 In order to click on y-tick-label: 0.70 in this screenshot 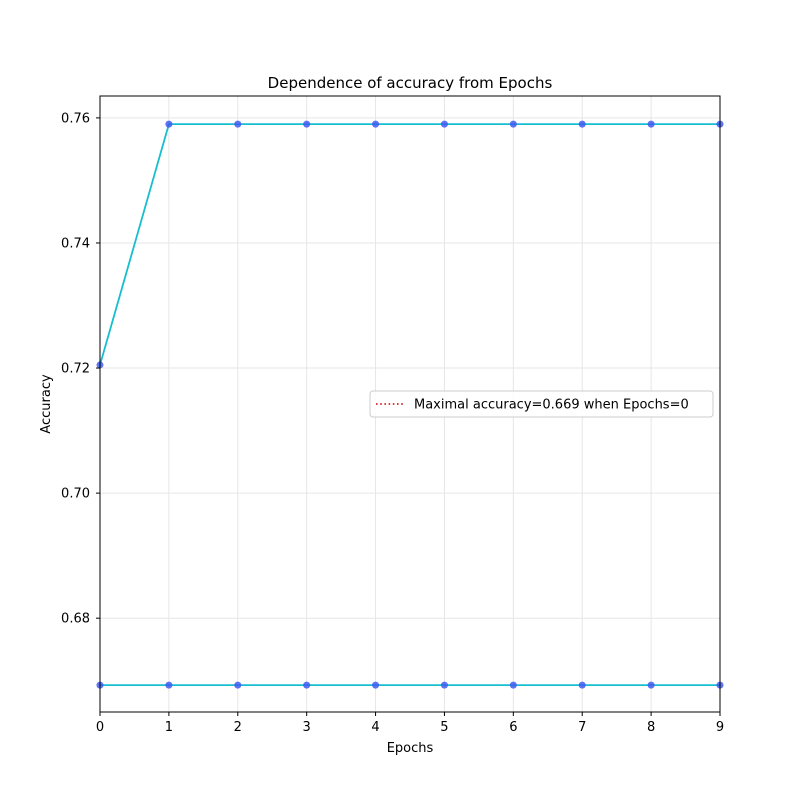, I will do `click(75, 494)`.